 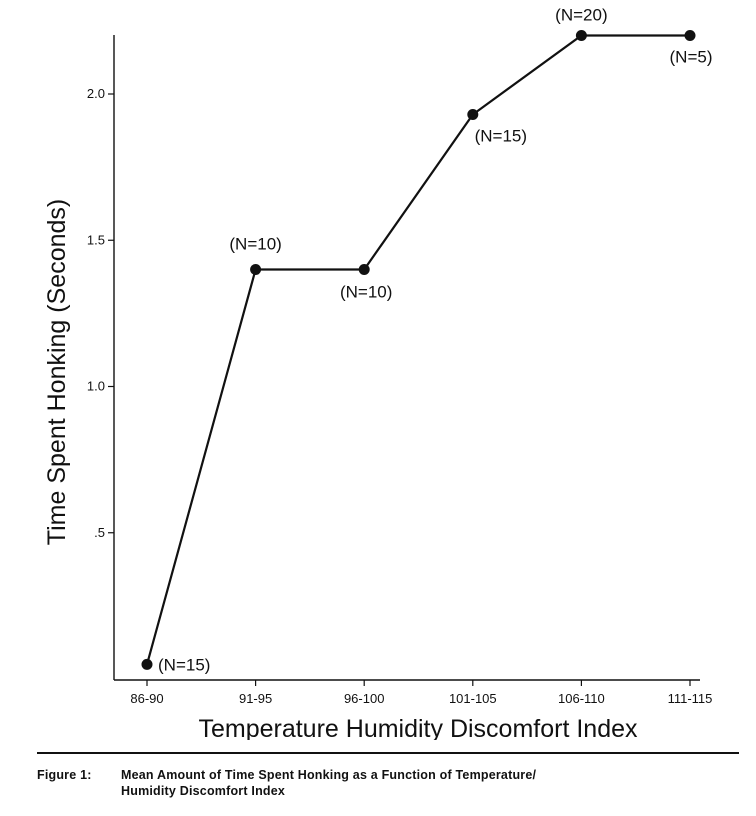 I want to click on x-tick-label: 106-110, so click(x=581, y=698).